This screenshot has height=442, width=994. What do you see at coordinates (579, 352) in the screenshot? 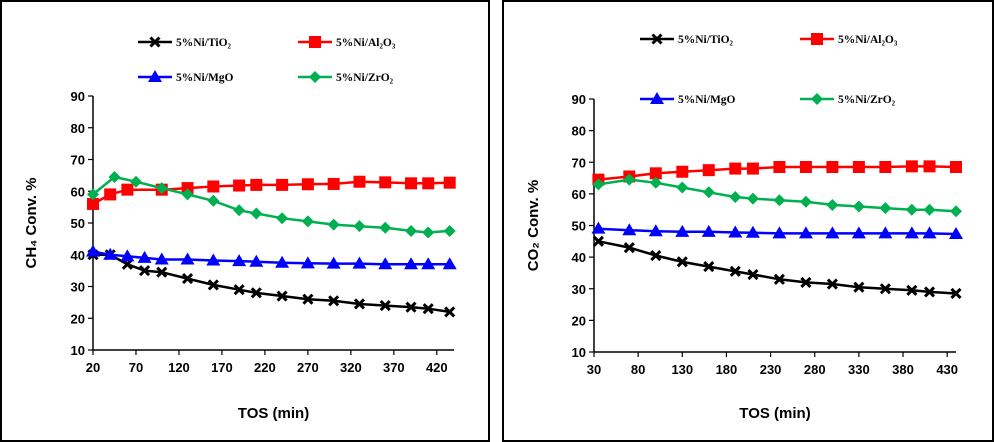
I see `y-tick-label: 10` at bounding box center [579, 352].